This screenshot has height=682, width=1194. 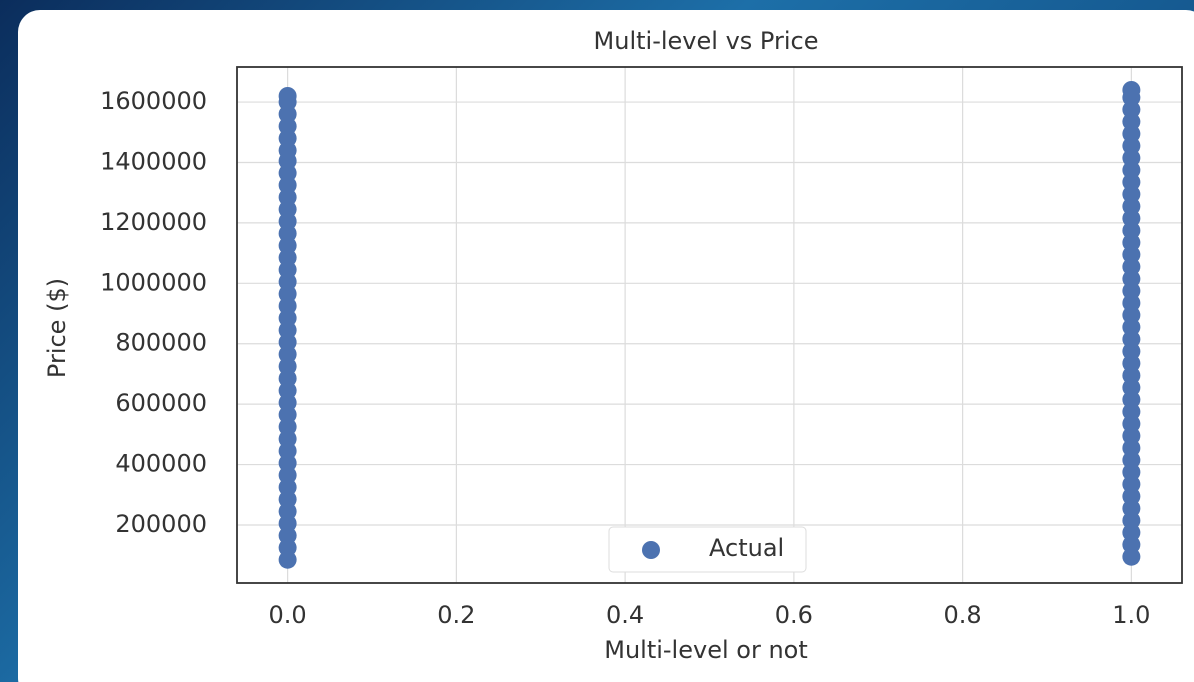 I want to click on y-axis-label: Price ($), so click(x=57, y=328).